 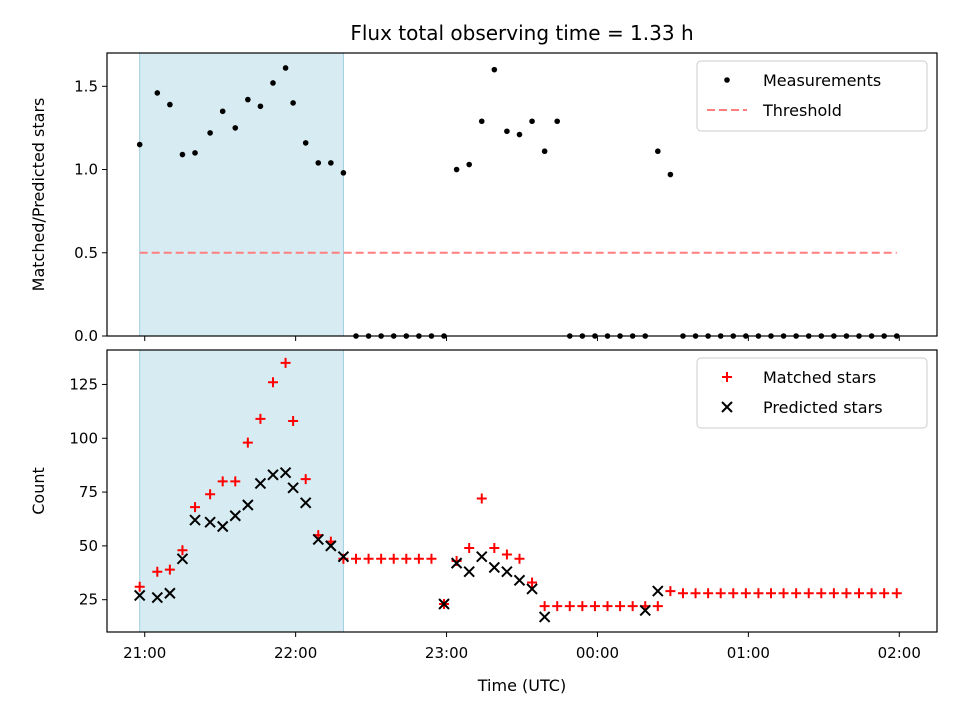 I want to click on legend-label: Threshold, so click(x=802, y=110).